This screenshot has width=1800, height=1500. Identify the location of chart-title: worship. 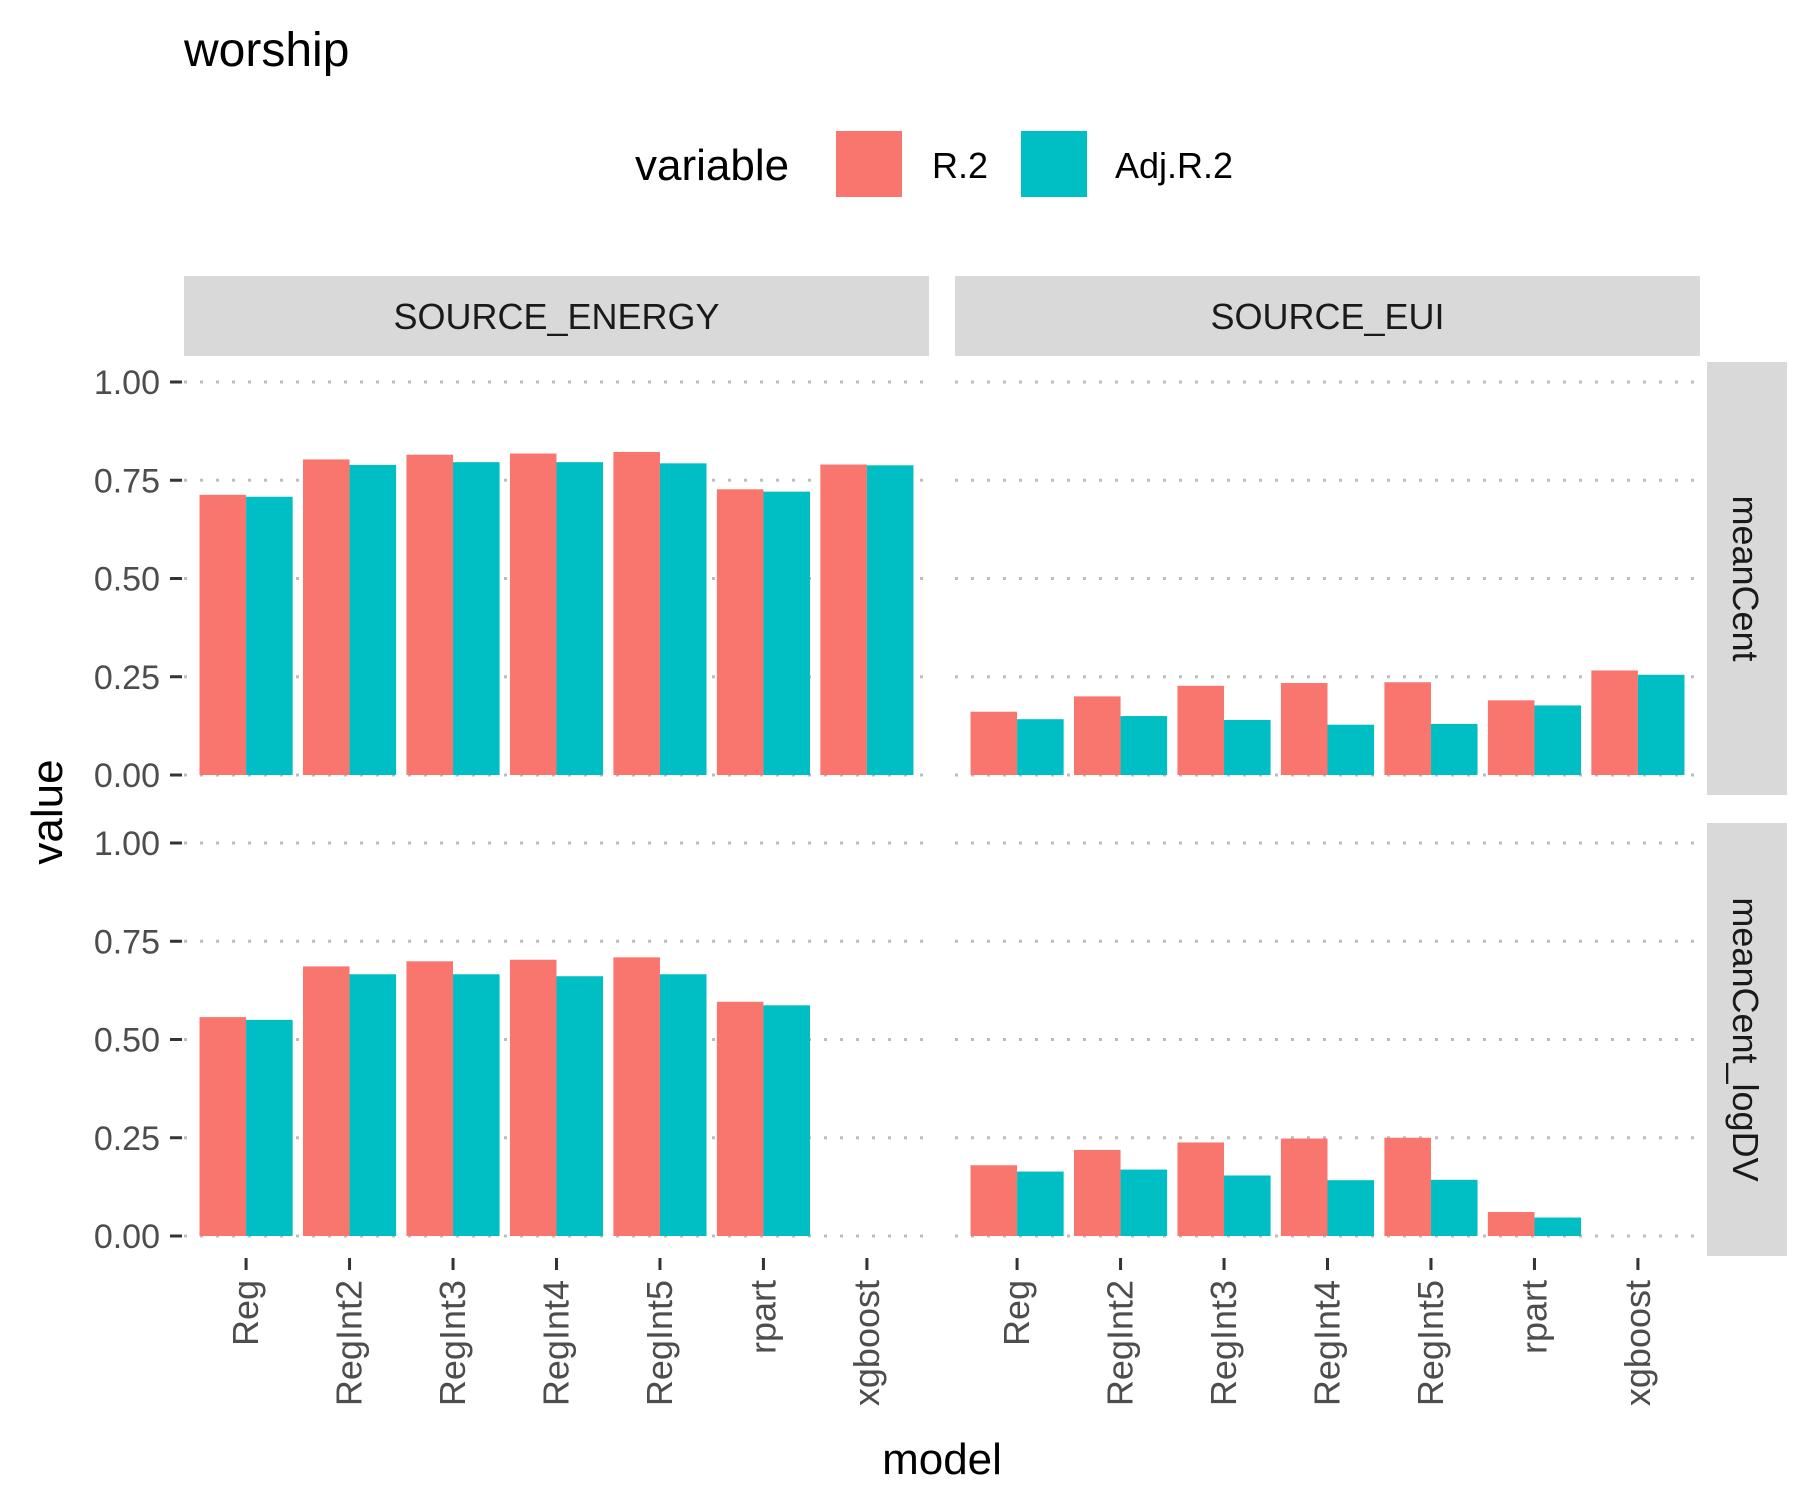
(266, 50).